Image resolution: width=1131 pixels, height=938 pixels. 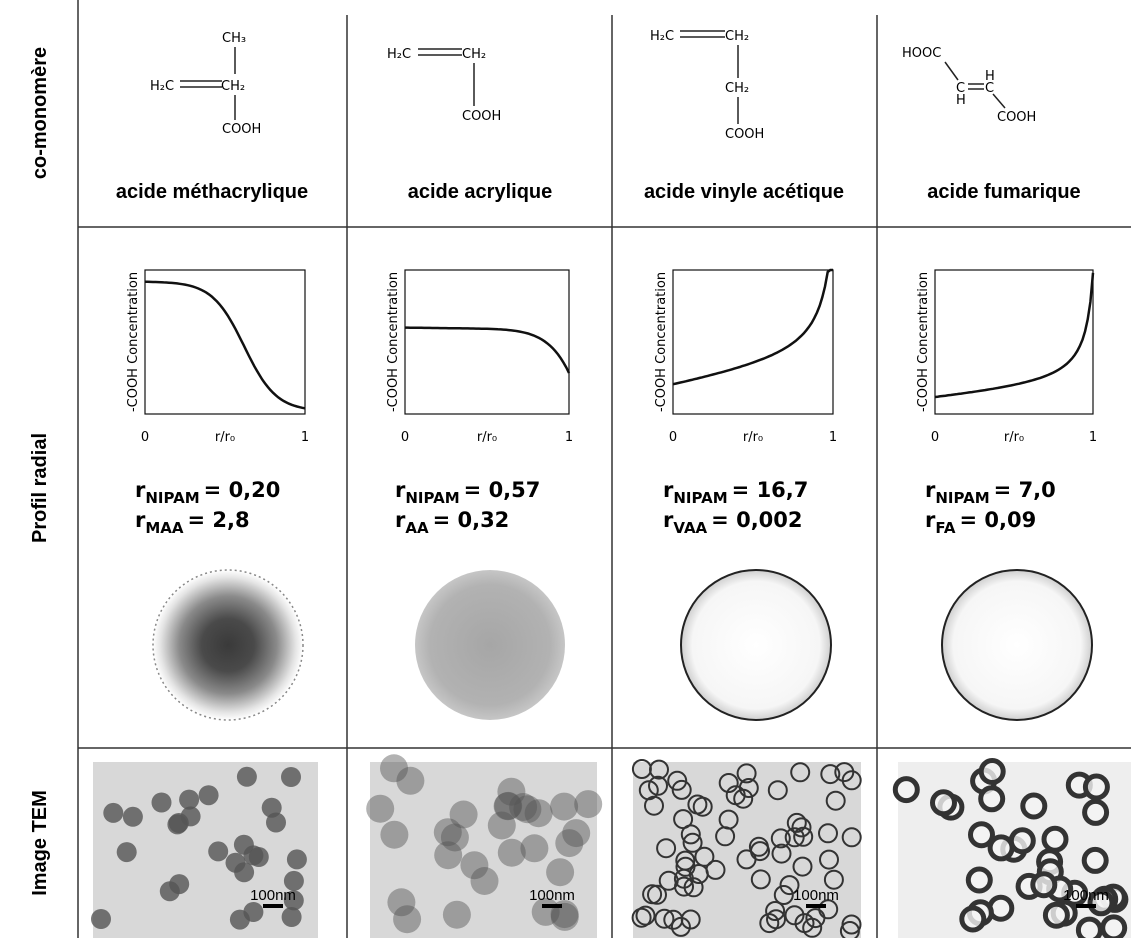 I want to click on compound-name: acide méthacrylique, so click(x=212, y=192).